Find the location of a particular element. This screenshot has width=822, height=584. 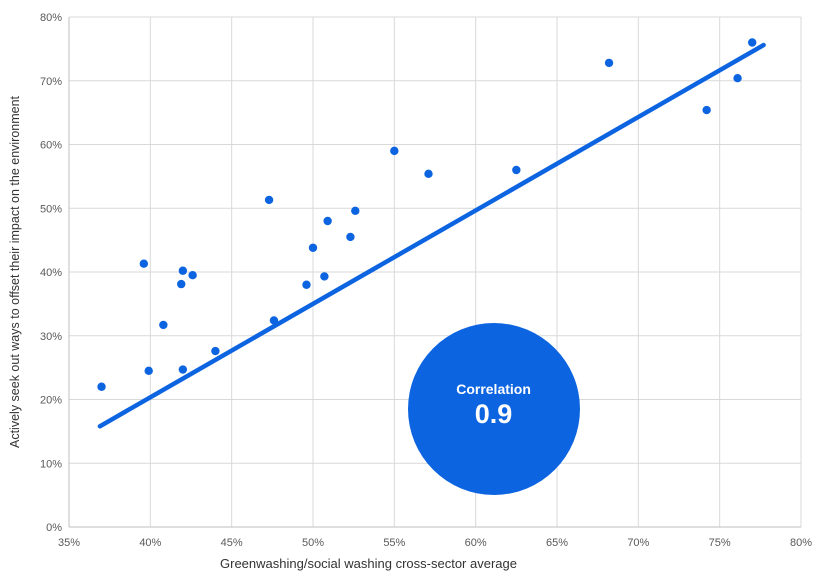

x-tick-label: 75% is located at coordinates (720, 543).